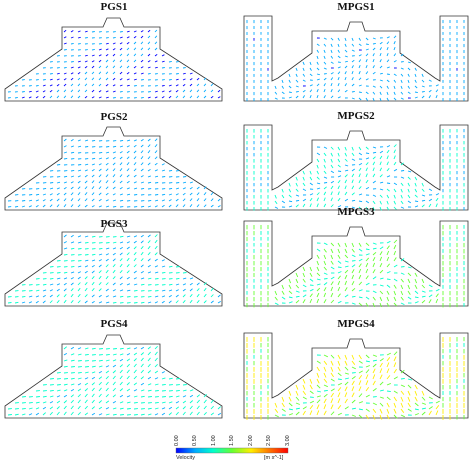  I want to click on panel-title-mpgs1: MPGS1, so click(356, 7).